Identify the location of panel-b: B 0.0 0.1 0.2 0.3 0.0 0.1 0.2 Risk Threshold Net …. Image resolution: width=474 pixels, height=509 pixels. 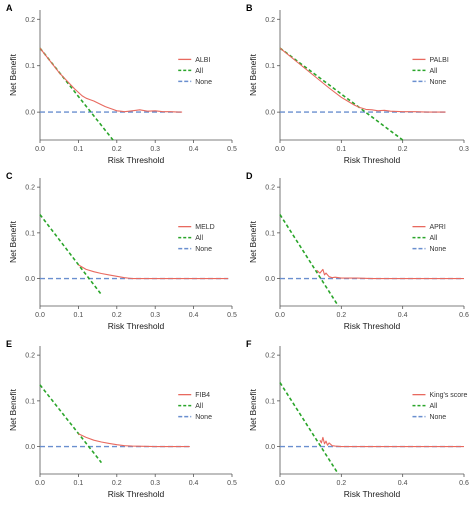
(357, 84).